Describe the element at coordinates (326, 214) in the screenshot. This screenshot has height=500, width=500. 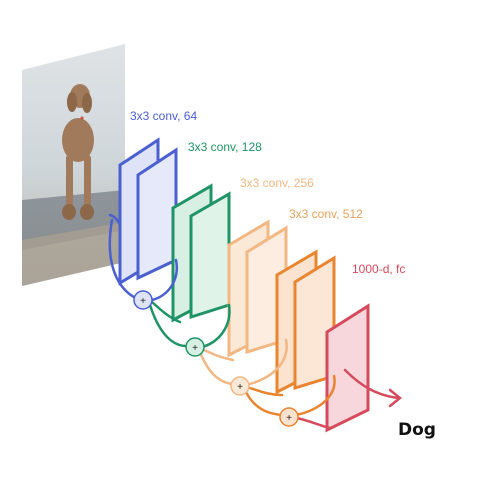
I see `stage-4-label: 3x3 conv, 512` at that location.